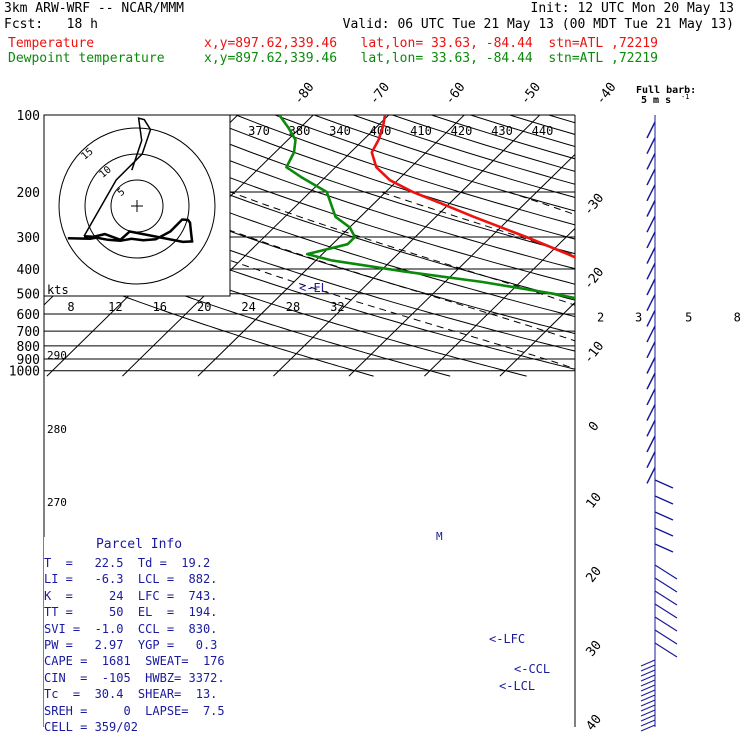 The image size is (740, 740). I want to click on isotherm-label: -10, so click(594, 353).